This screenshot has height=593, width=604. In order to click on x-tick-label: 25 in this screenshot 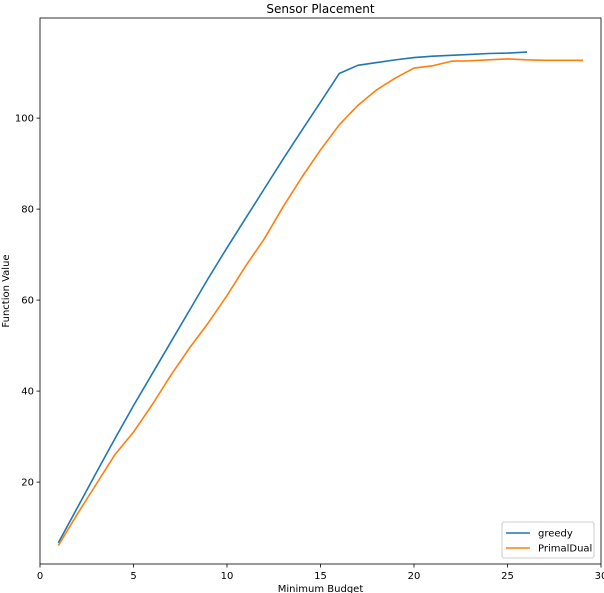, I will do `click(507, 576)`.